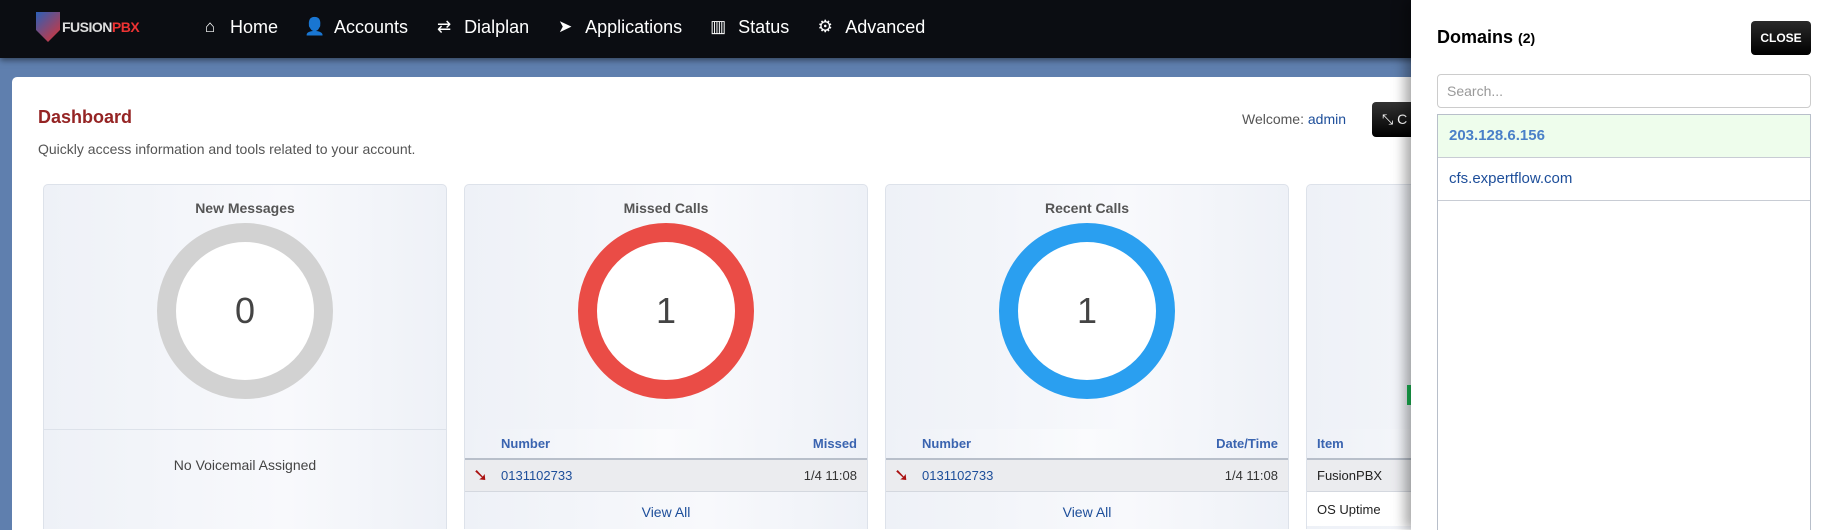 This screenshot has width=1824, height=530. I want to click on page-title: Dashboard, so click(85, 117).